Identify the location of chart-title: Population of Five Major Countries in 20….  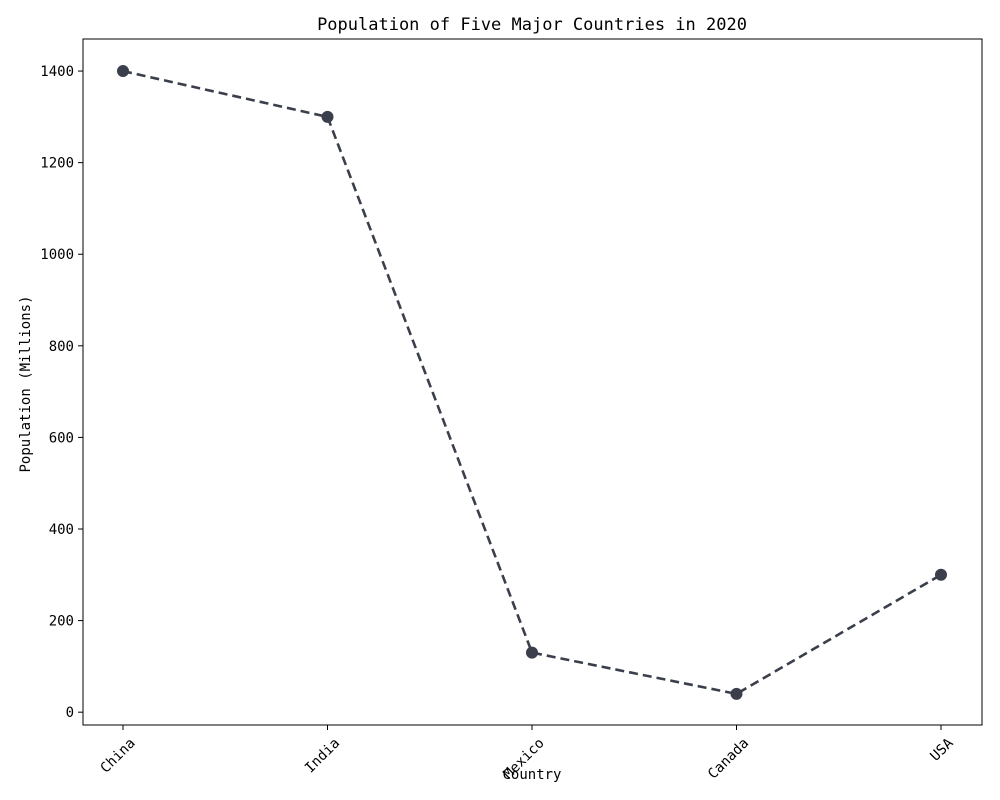
(532, 25).